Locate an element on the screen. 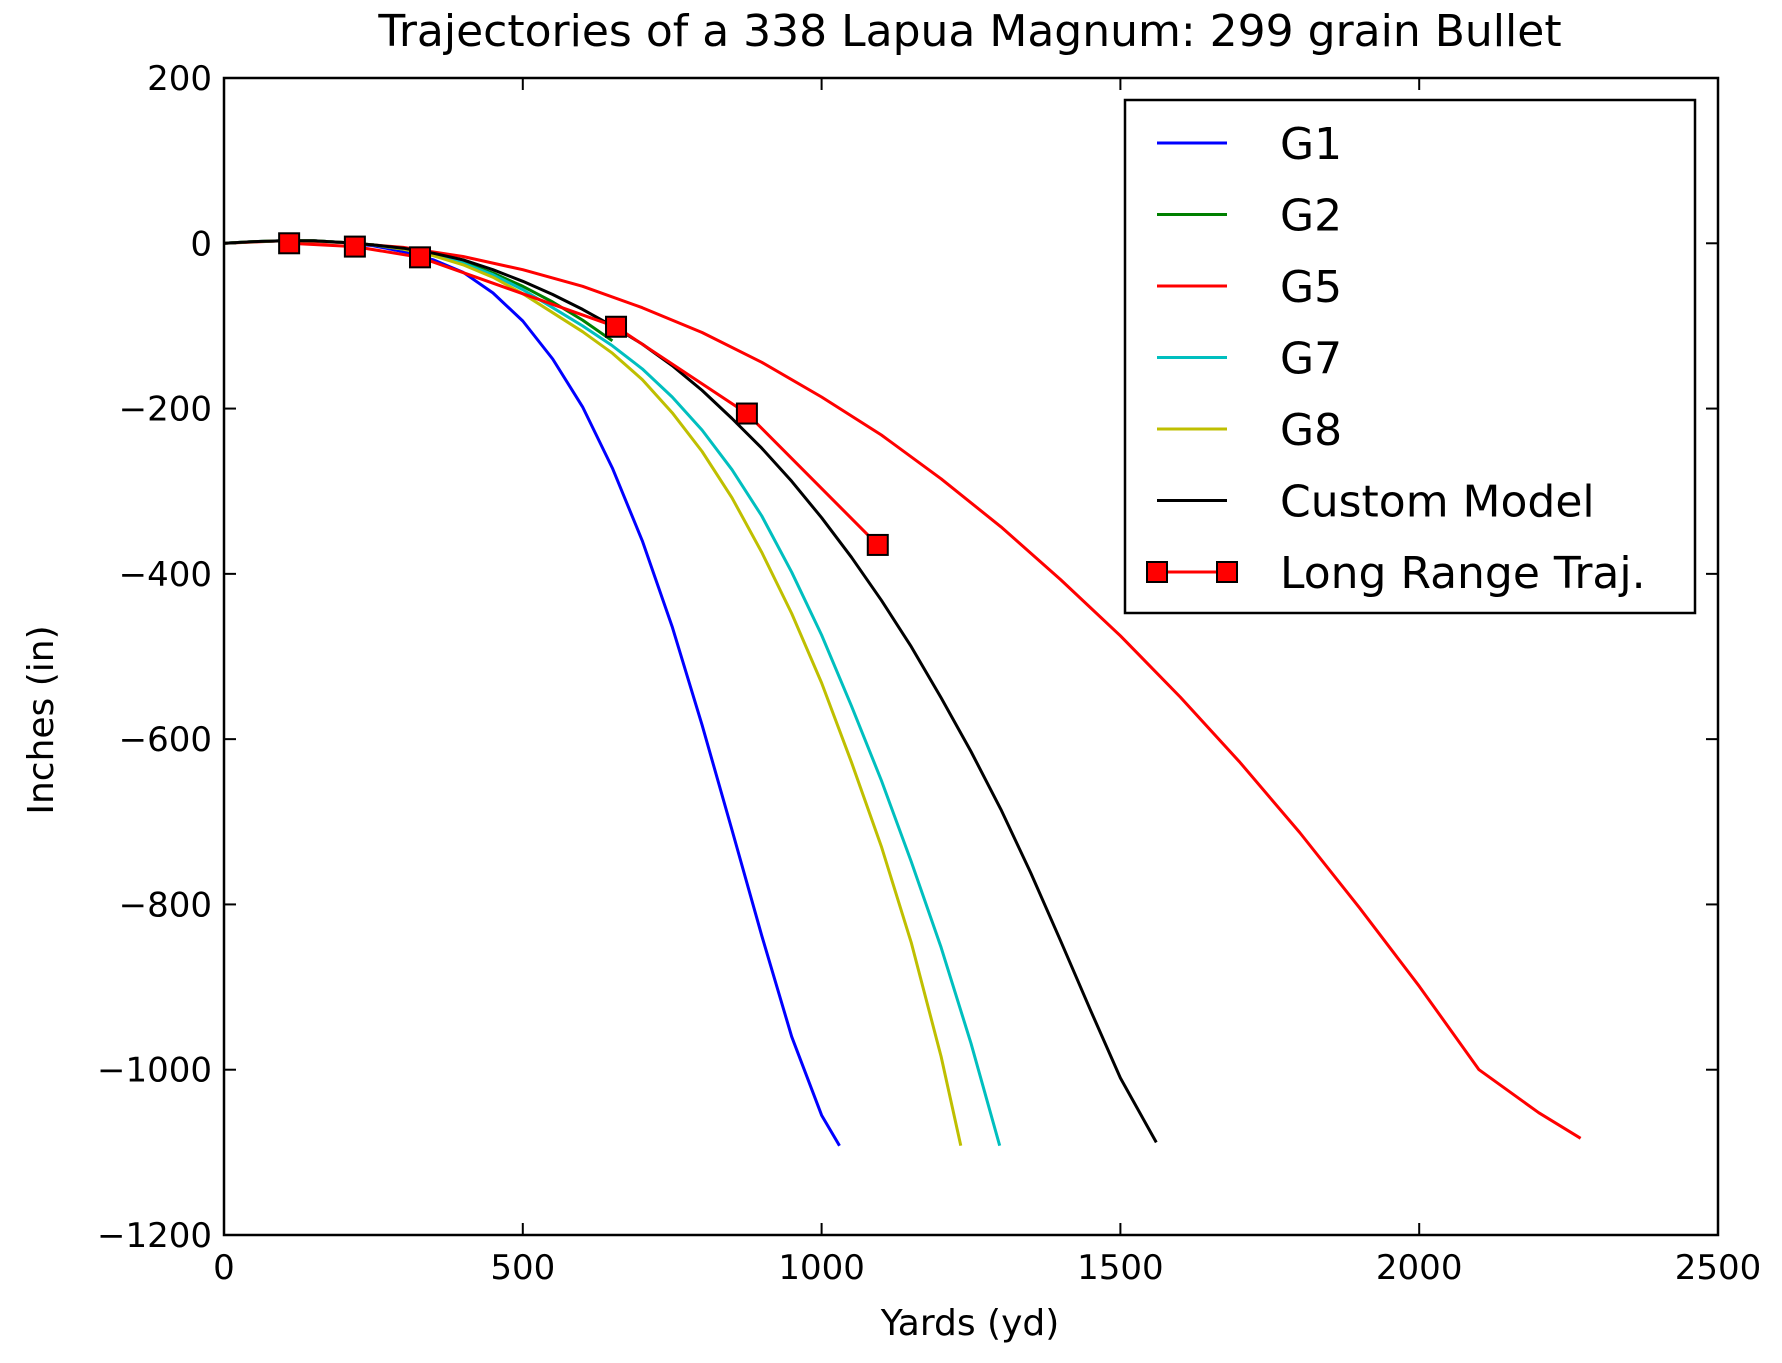 The height and width of the screenshot is (1363, 1782). y-tick-label: −800 is located at coordinates (165, 905).